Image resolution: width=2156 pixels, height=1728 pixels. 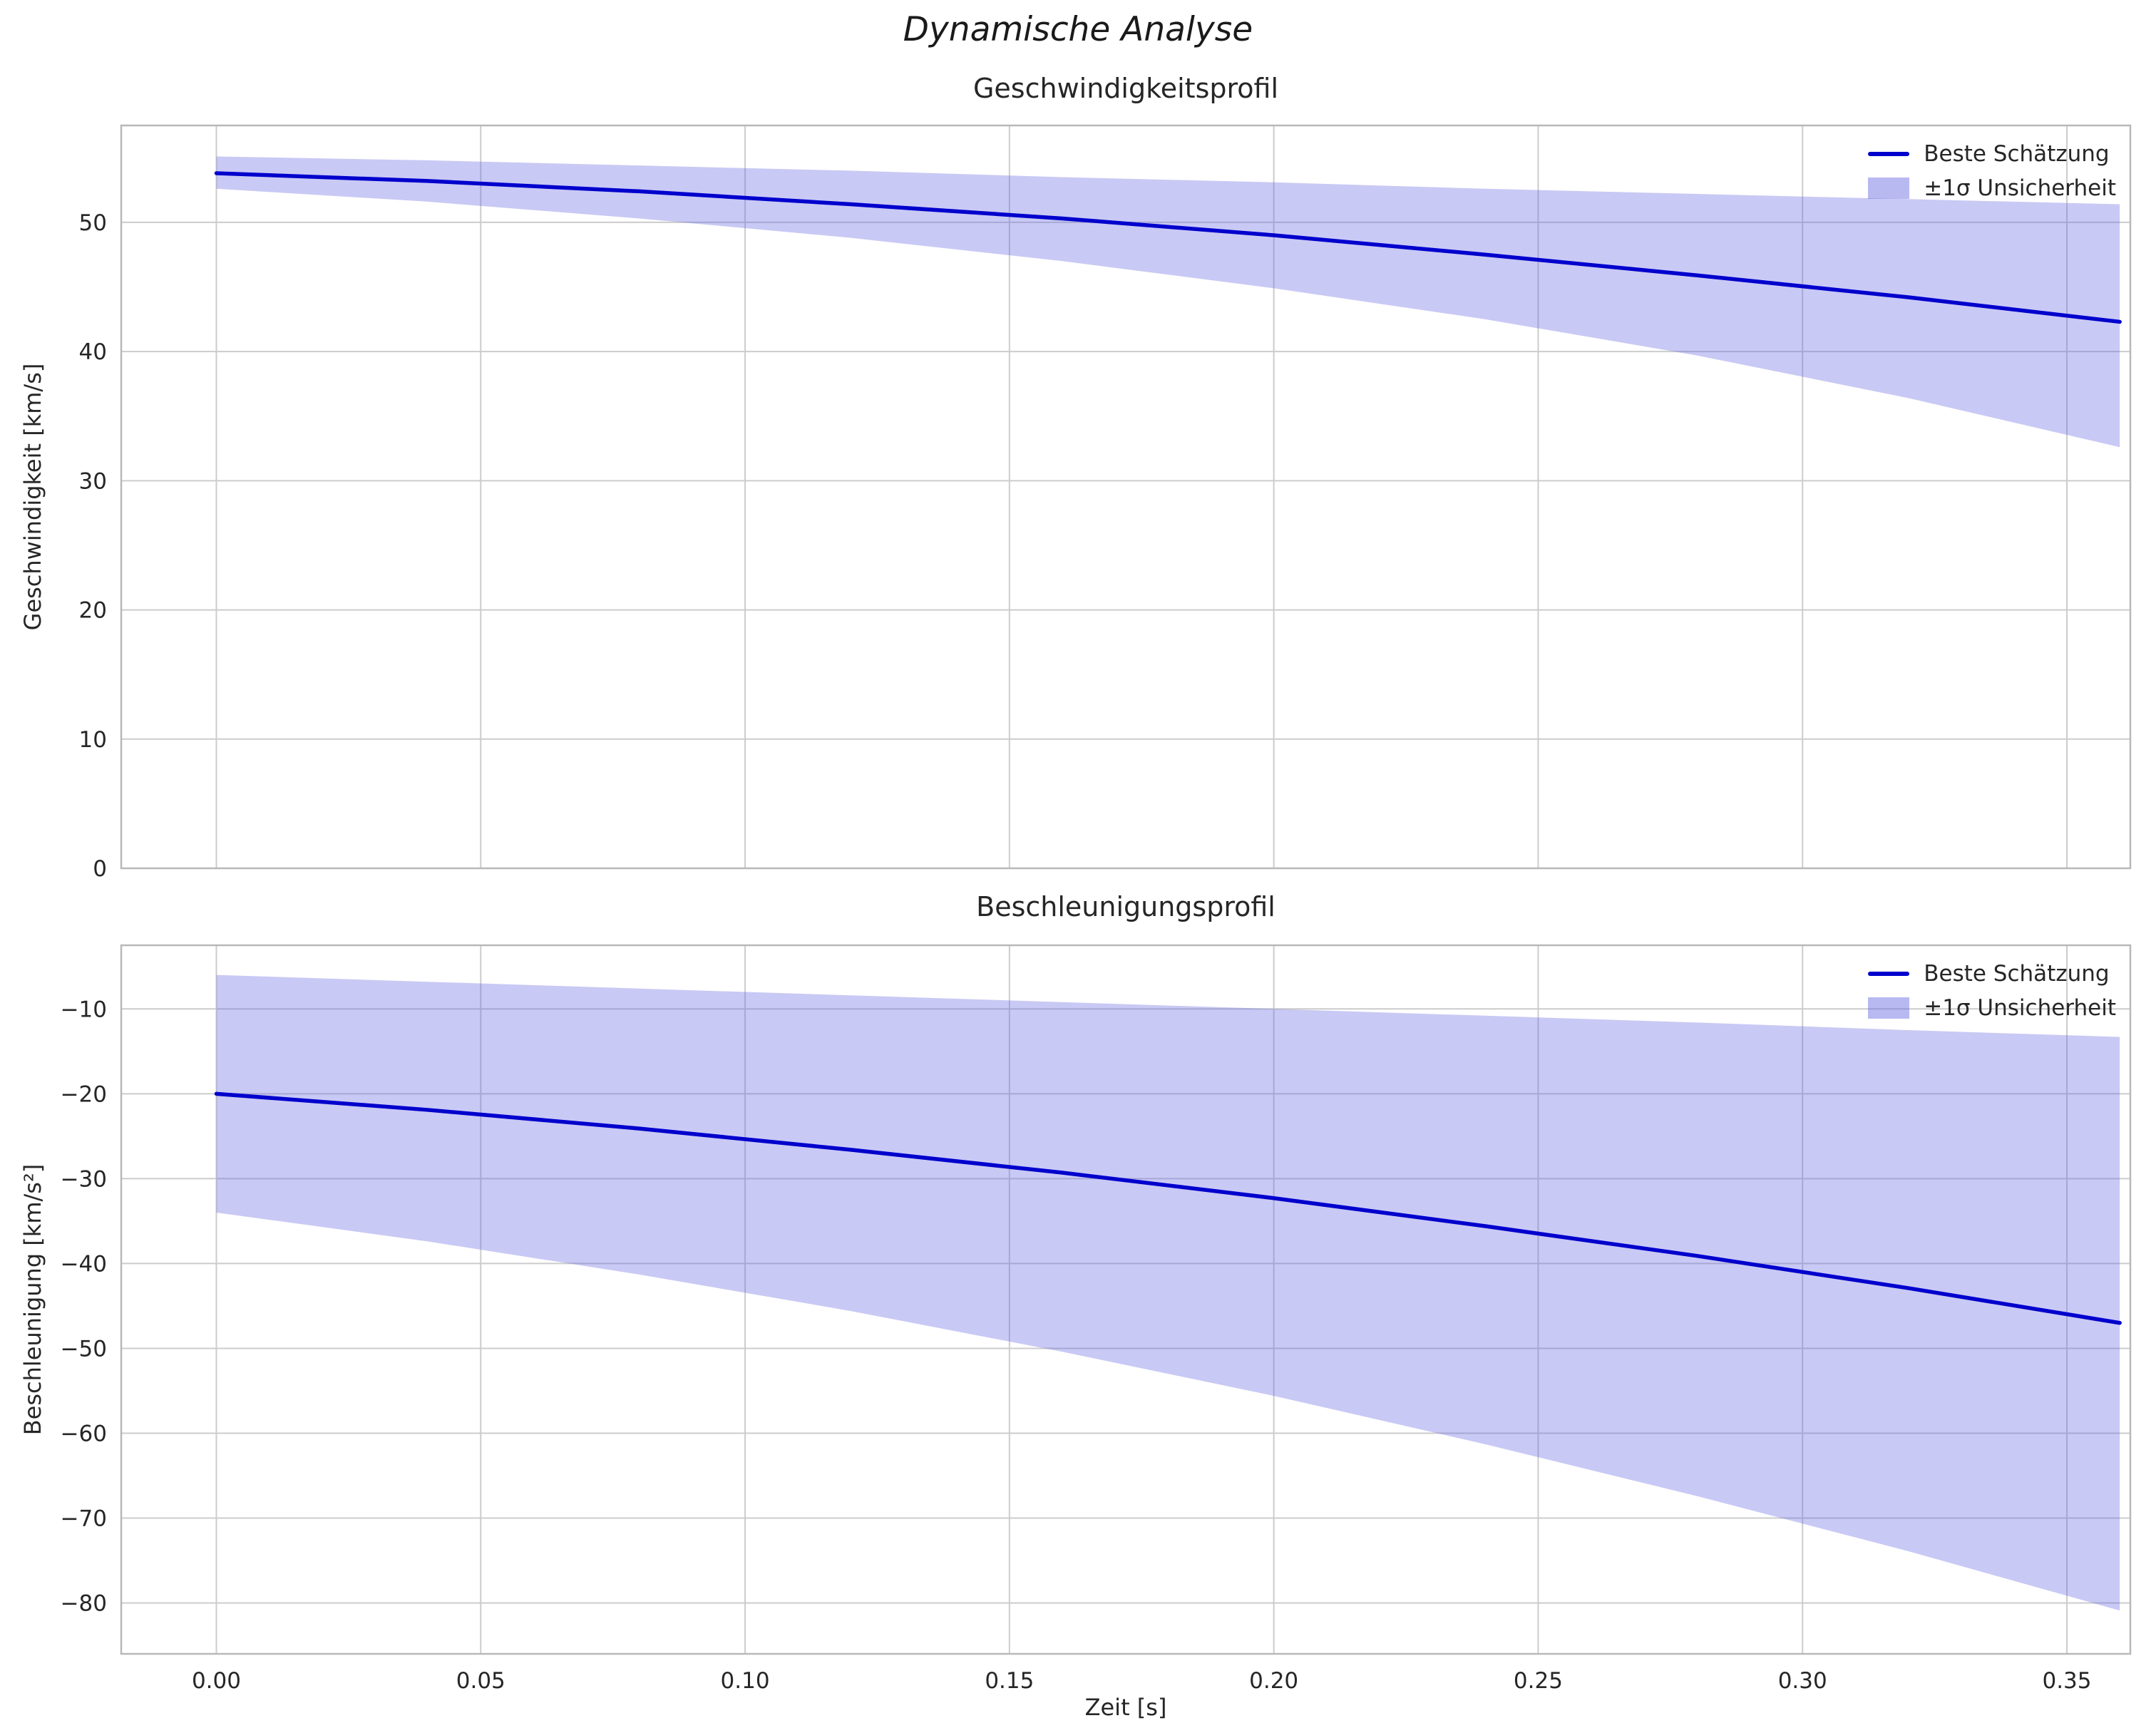 What do you see at coordinates (1538, 1681) in the screenshot?
I see `x-tick-label: 0.25` at bounding box center [1538, 1681].